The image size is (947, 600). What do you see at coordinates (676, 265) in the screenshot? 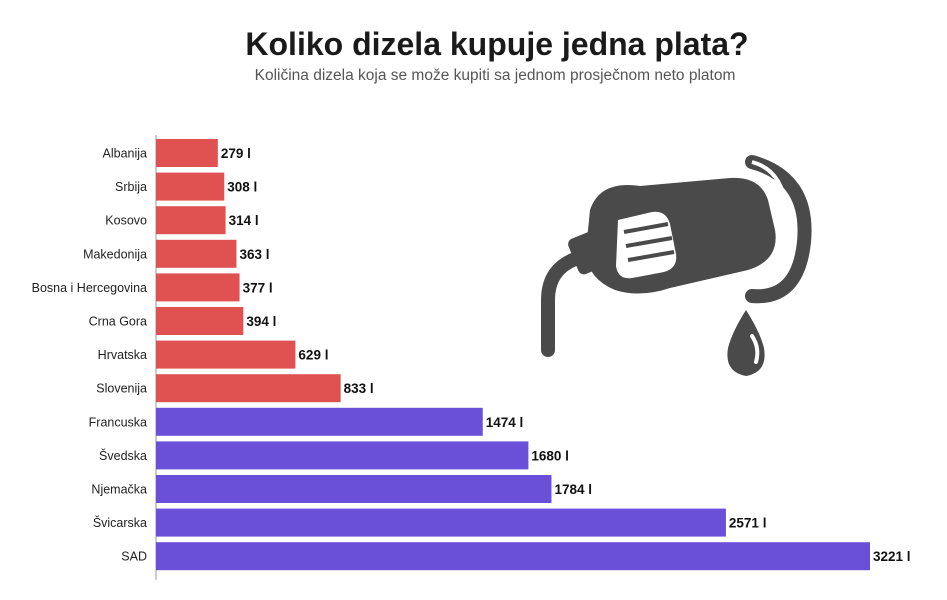
I see `fuel-nozzle-icon` at bounding box center [676, 265].